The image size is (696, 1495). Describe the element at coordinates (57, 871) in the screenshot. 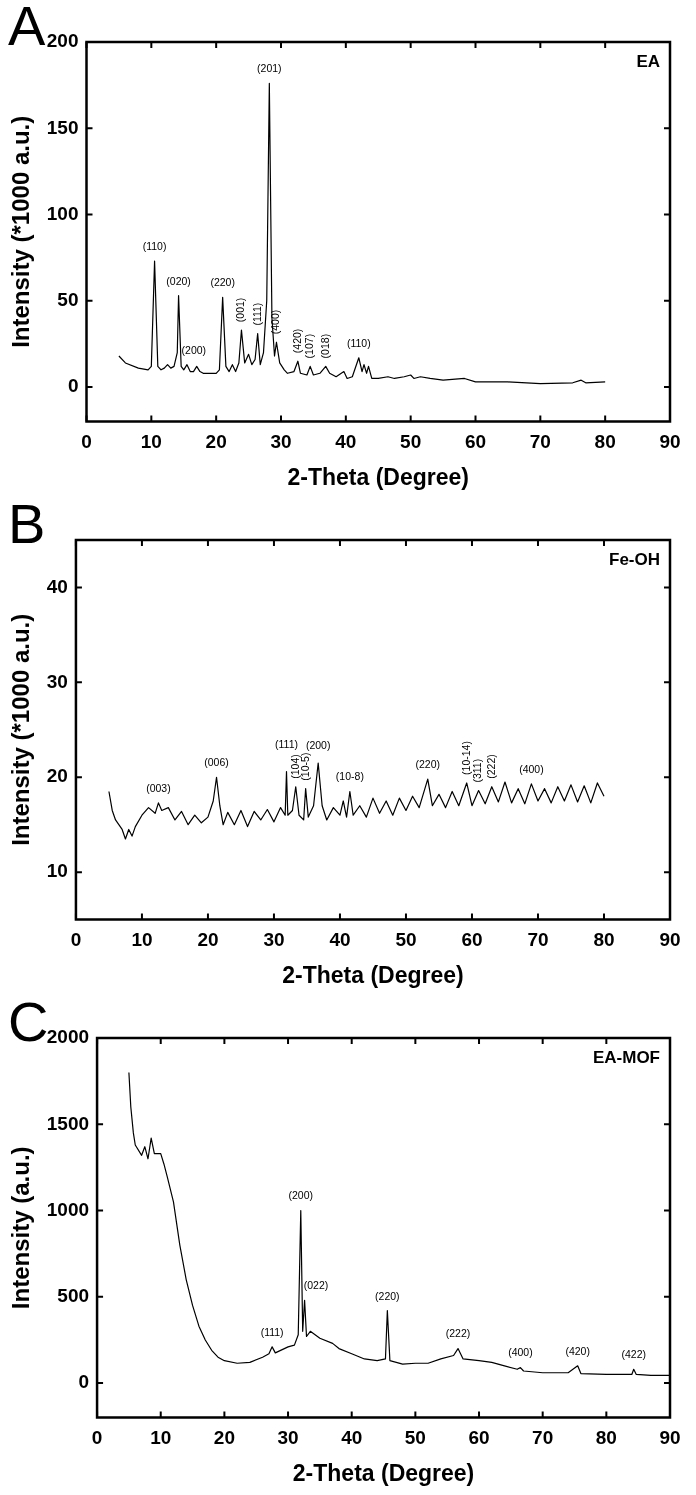

I see `y-tick-label: 10` at that location.